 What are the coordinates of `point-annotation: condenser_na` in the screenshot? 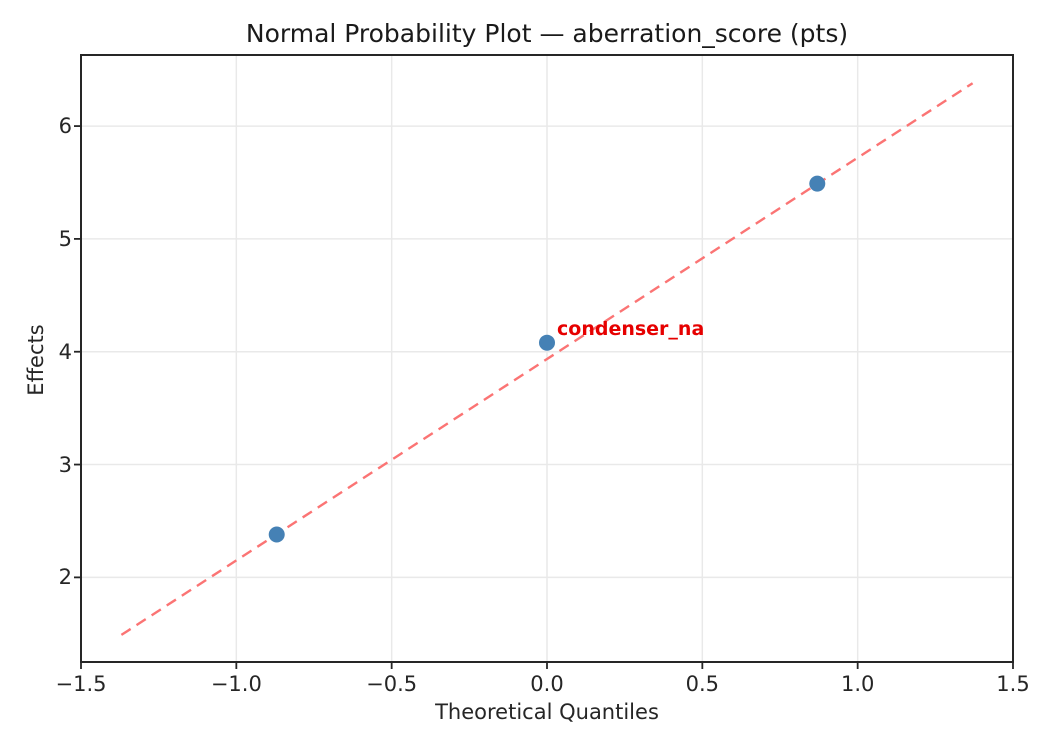 It's located at (631, 328).